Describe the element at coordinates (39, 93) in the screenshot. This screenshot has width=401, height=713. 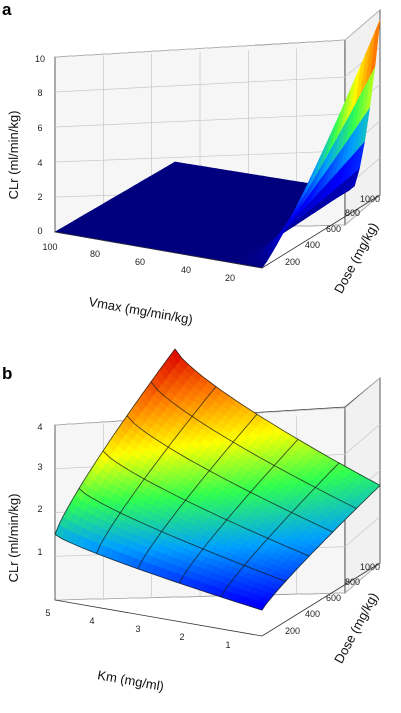
I see `panel-a-z-tick: 8` at that location.